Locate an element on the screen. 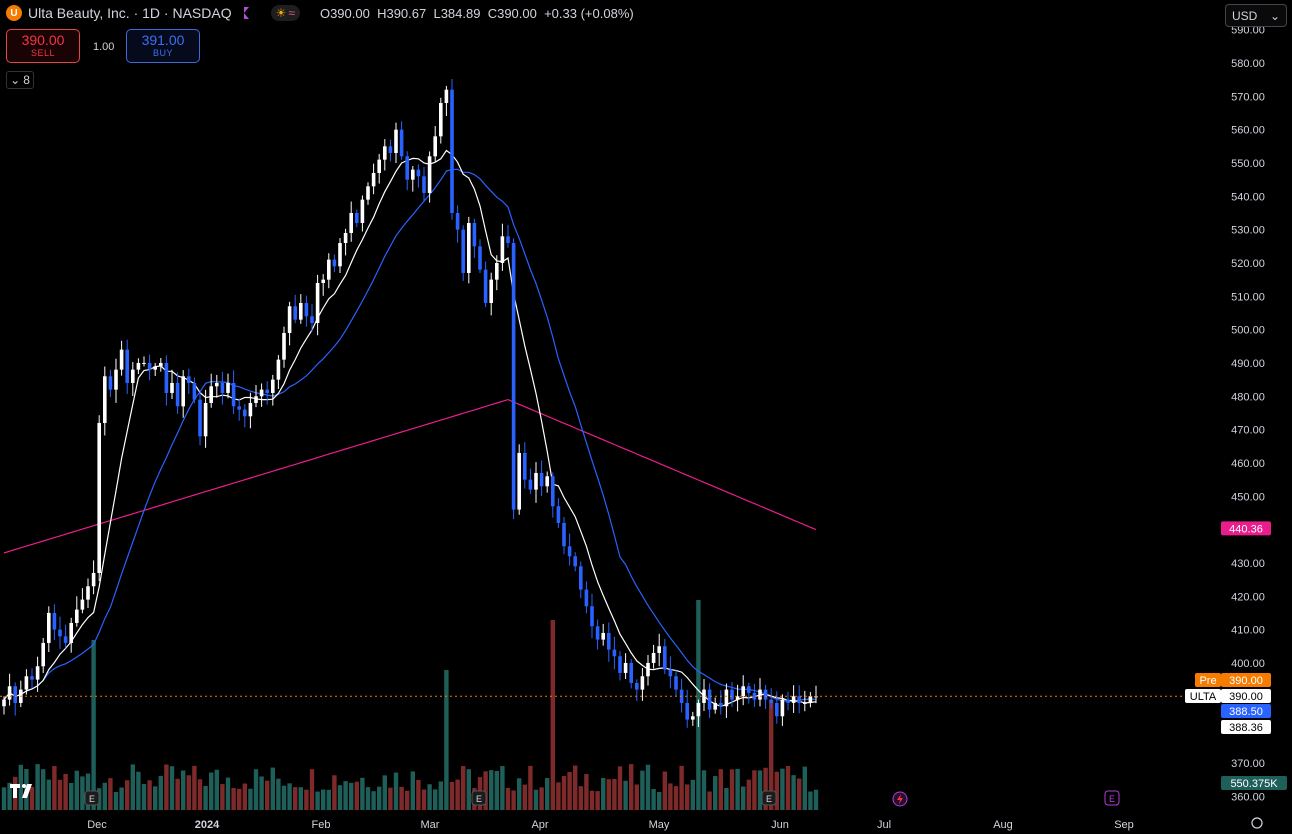 The height and width of the screenshot is (834, 1292). x-tick-label: Feb is located at coordinates (321, 825).